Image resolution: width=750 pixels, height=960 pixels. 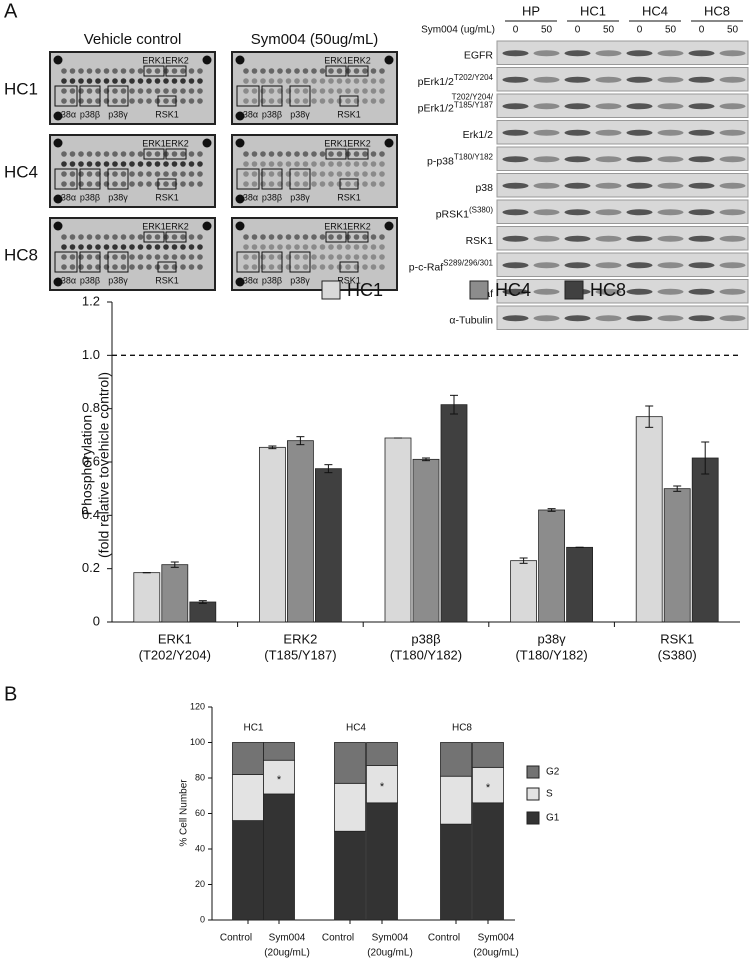 I want to click on cell-line-header: HC4, so click(x=655, y=10).